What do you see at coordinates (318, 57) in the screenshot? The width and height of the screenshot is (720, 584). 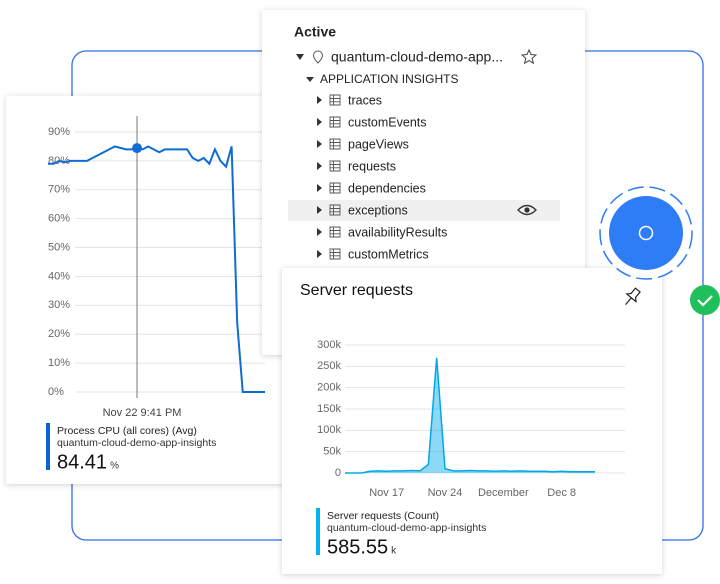 I see `resource-icon` at bounding box center [318, 57].